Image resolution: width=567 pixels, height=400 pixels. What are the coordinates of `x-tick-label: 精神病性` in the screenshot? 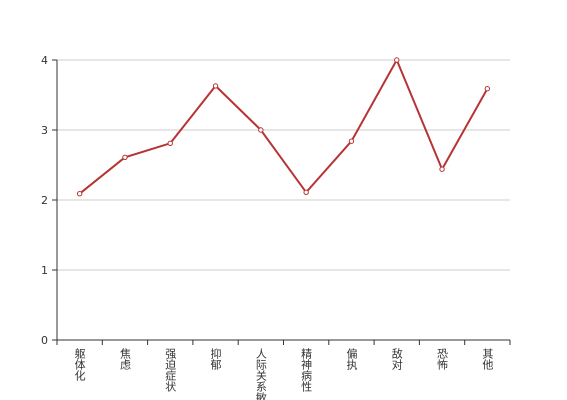 It's located at (306, 370).